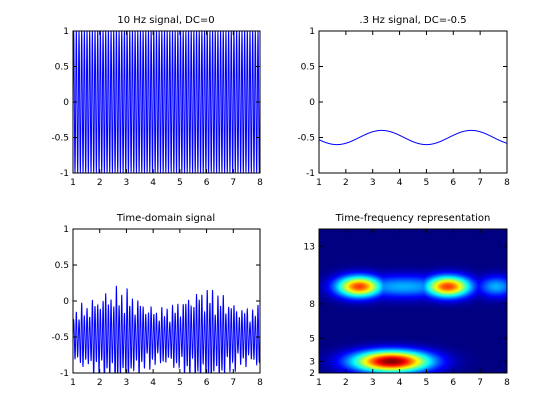 The height and width of the screenshot is (420, 560). I want to click on y-tick-label: 2, so click(312, 374).